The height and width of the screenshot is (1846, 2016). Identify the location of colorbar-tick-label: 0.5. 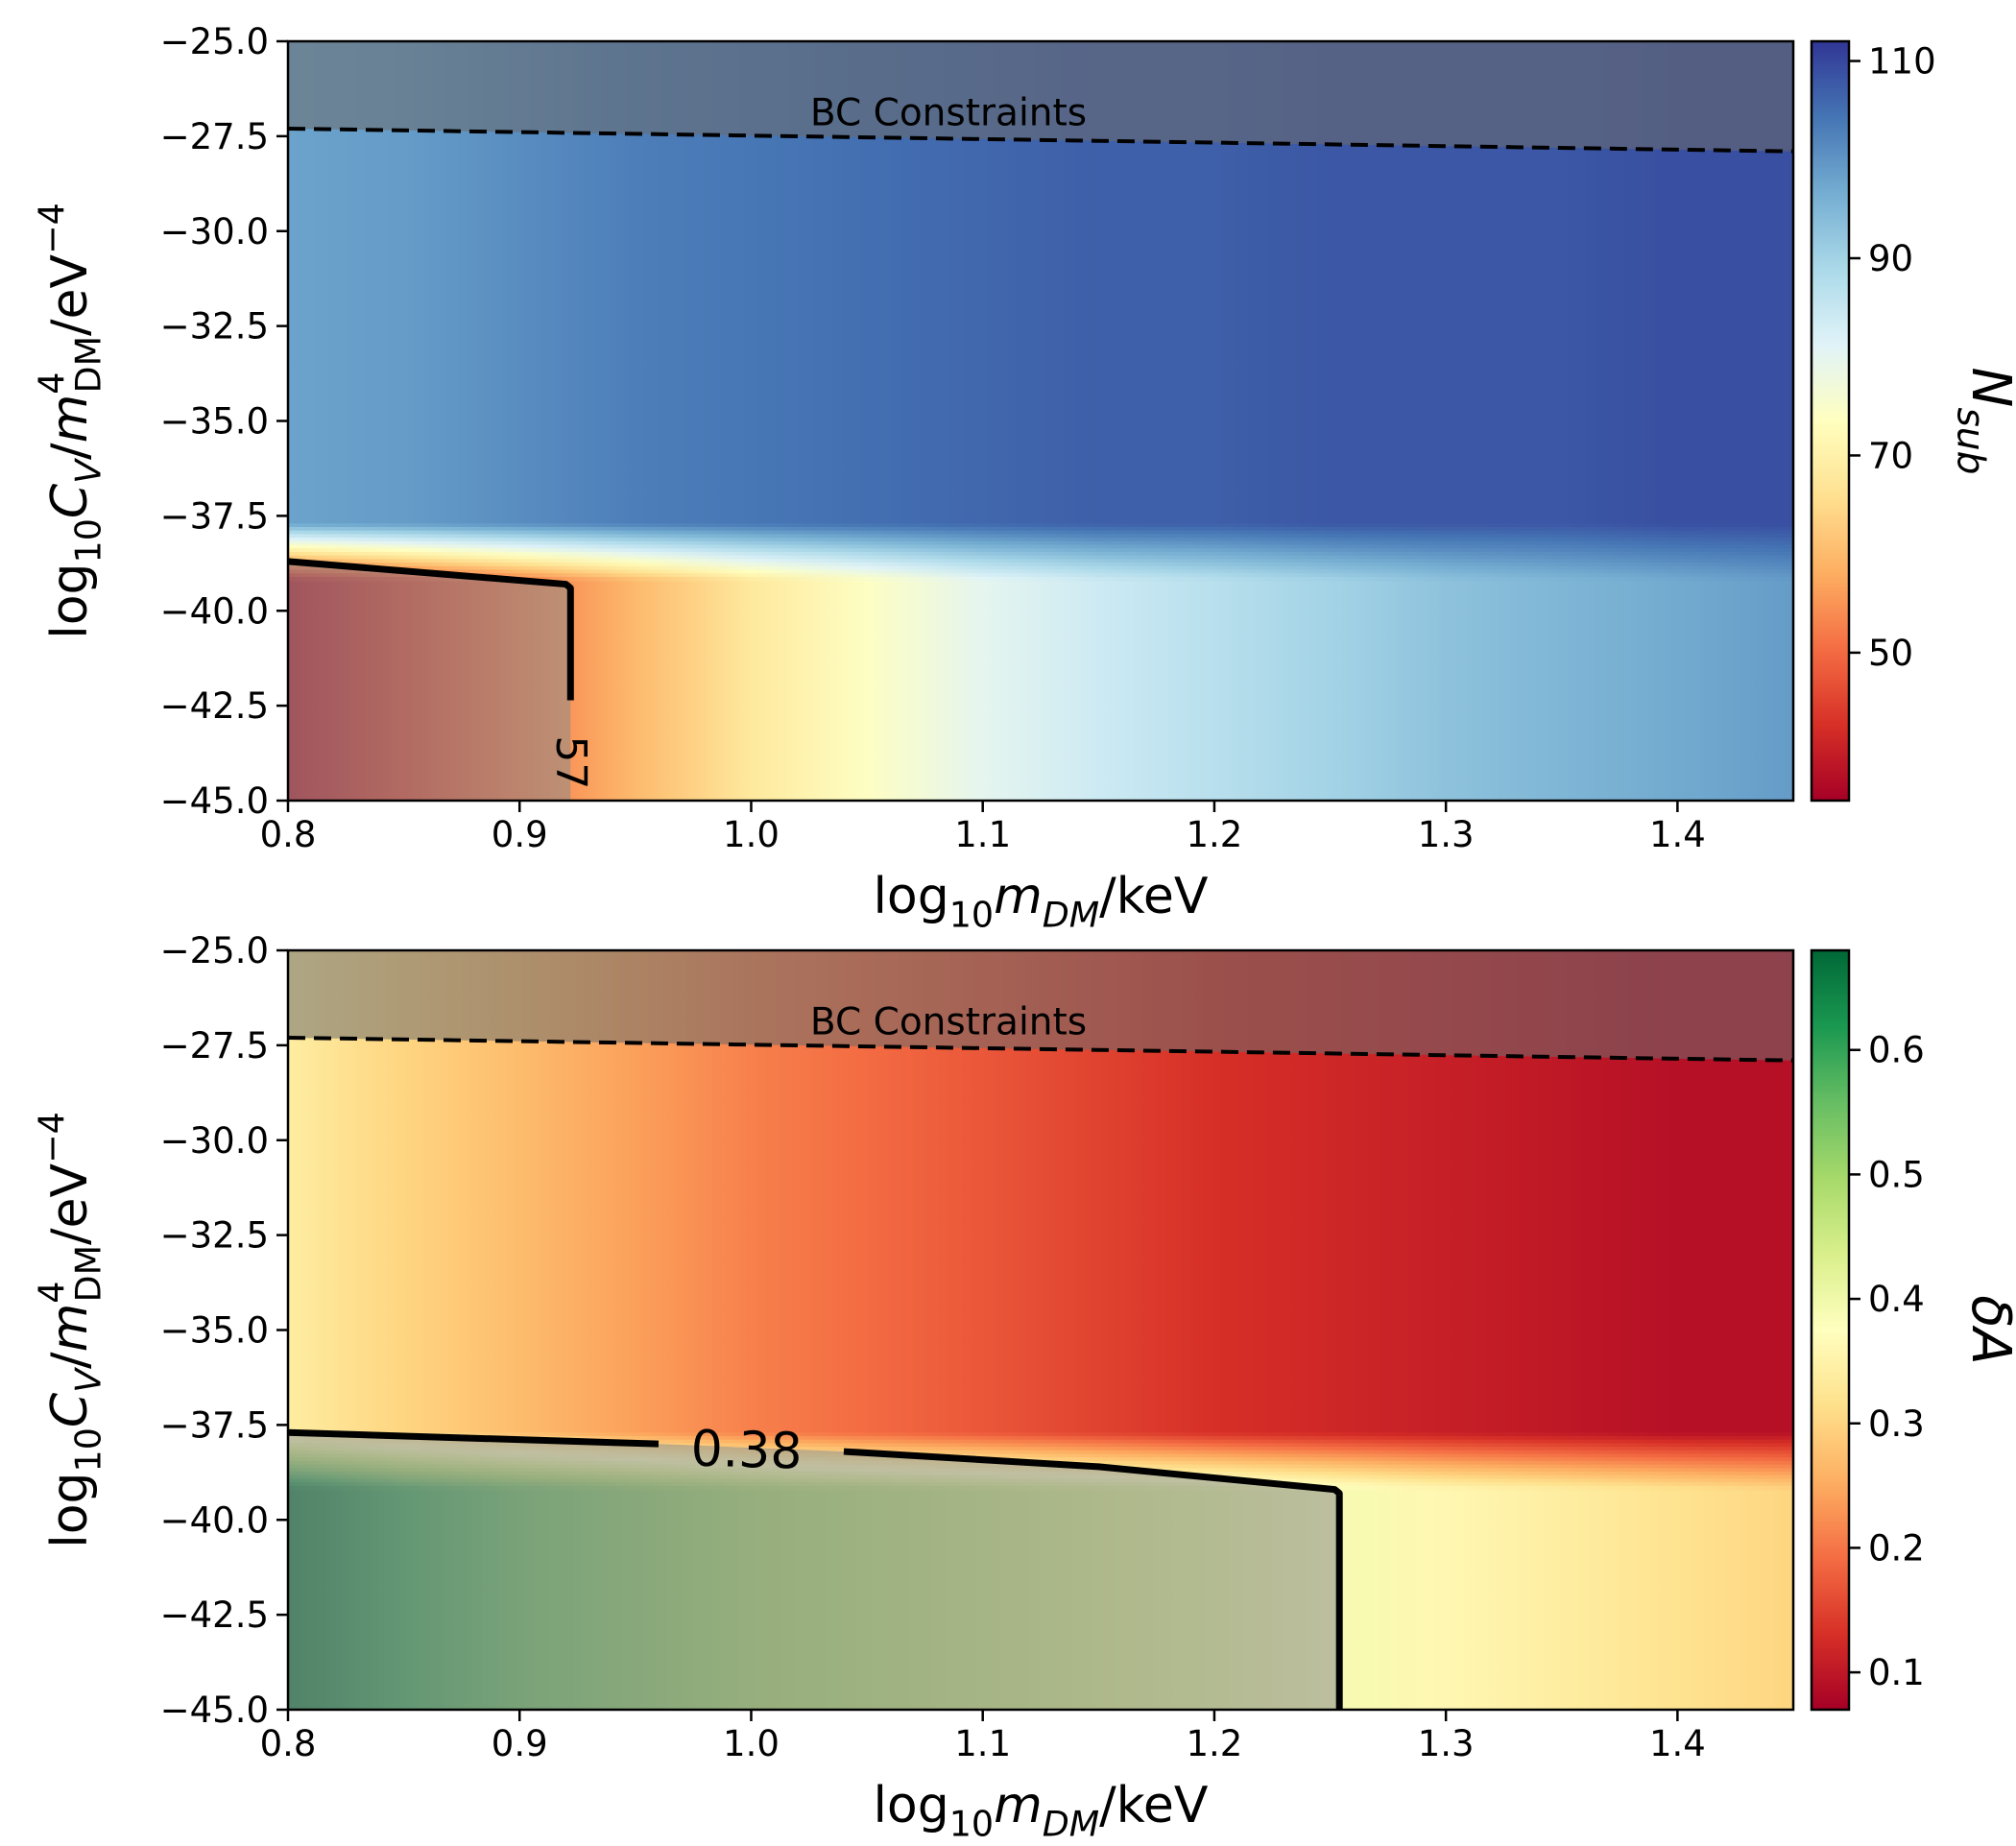
(1896, 1174).